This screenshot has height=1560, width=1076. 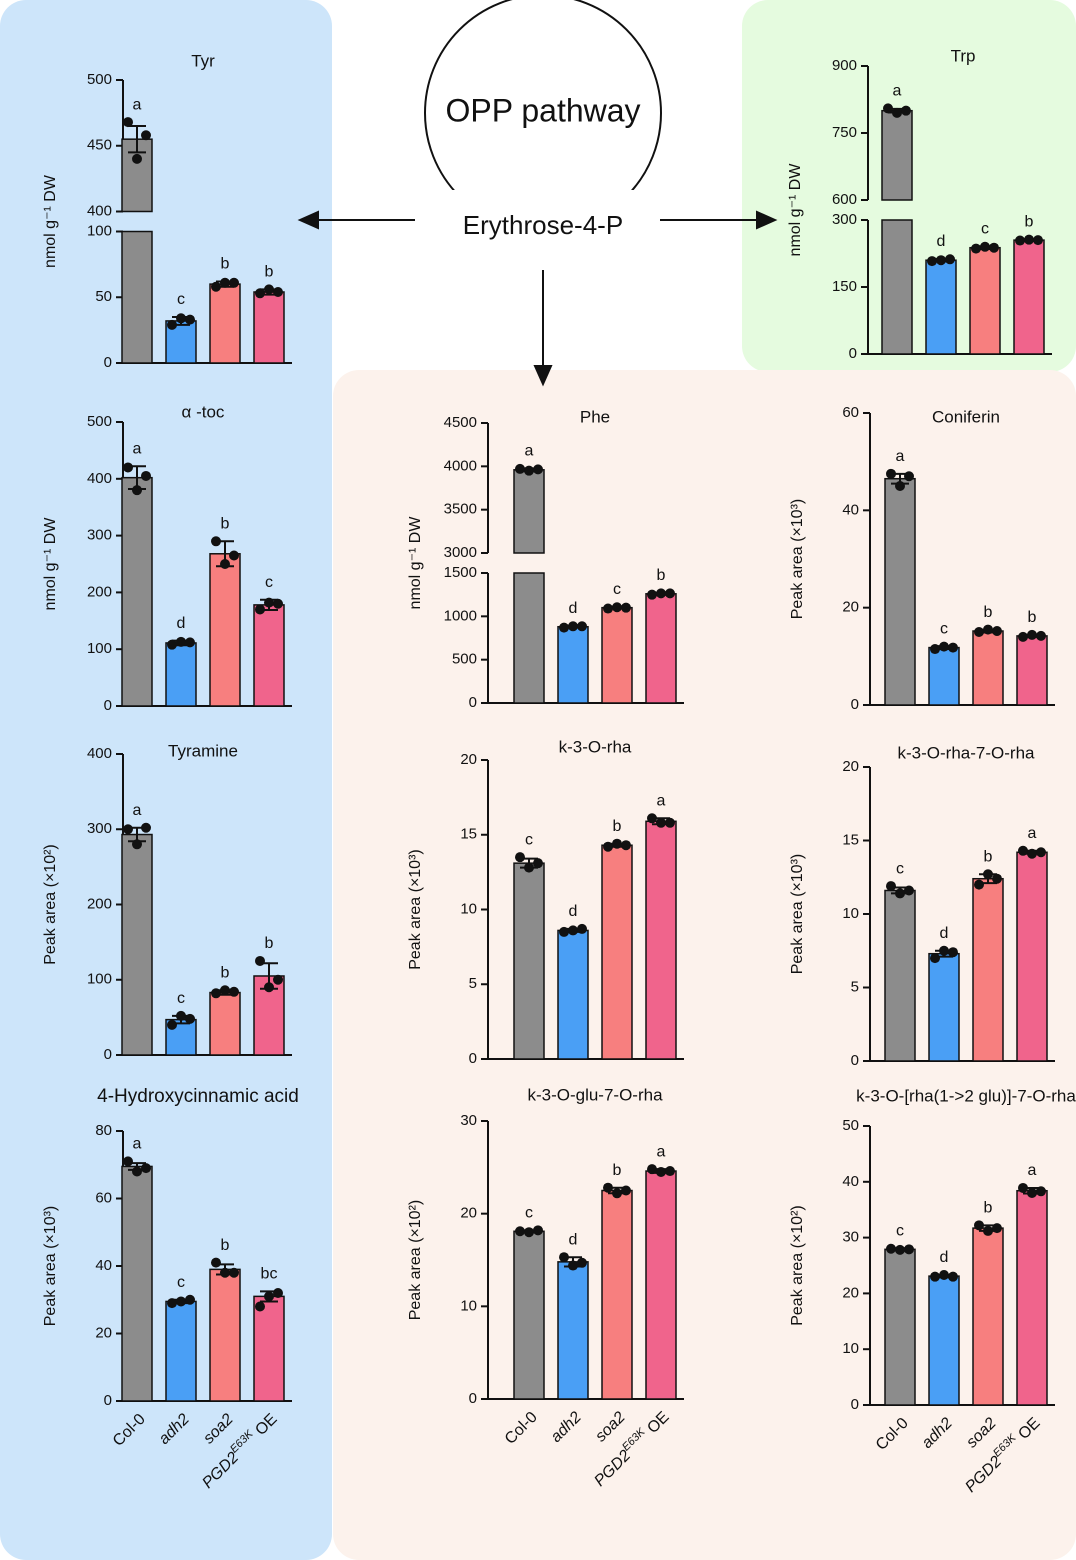 What do you see at coordinates (850, 839) in the screenshot?
I see `y-tick-label: 15` at bounding box center [850, 839].